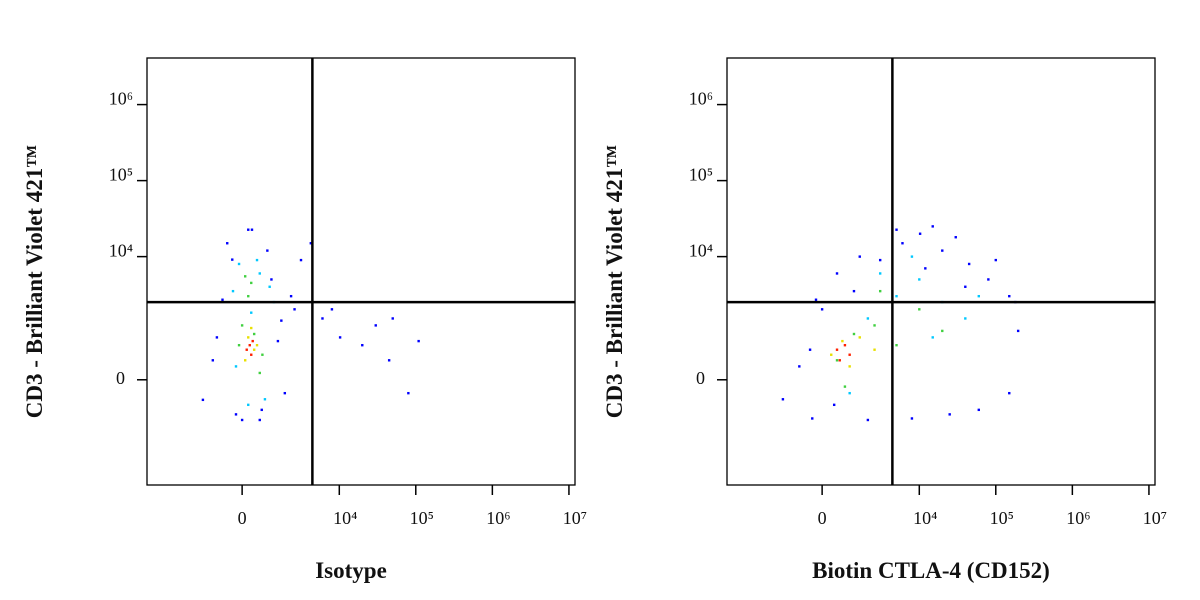 The image size is (1200, 600). Describe the element at coordinates (614, 281) in the screenshot. I see `y-axis-label: CD3 - Brilliant Violet 421™` at that location.